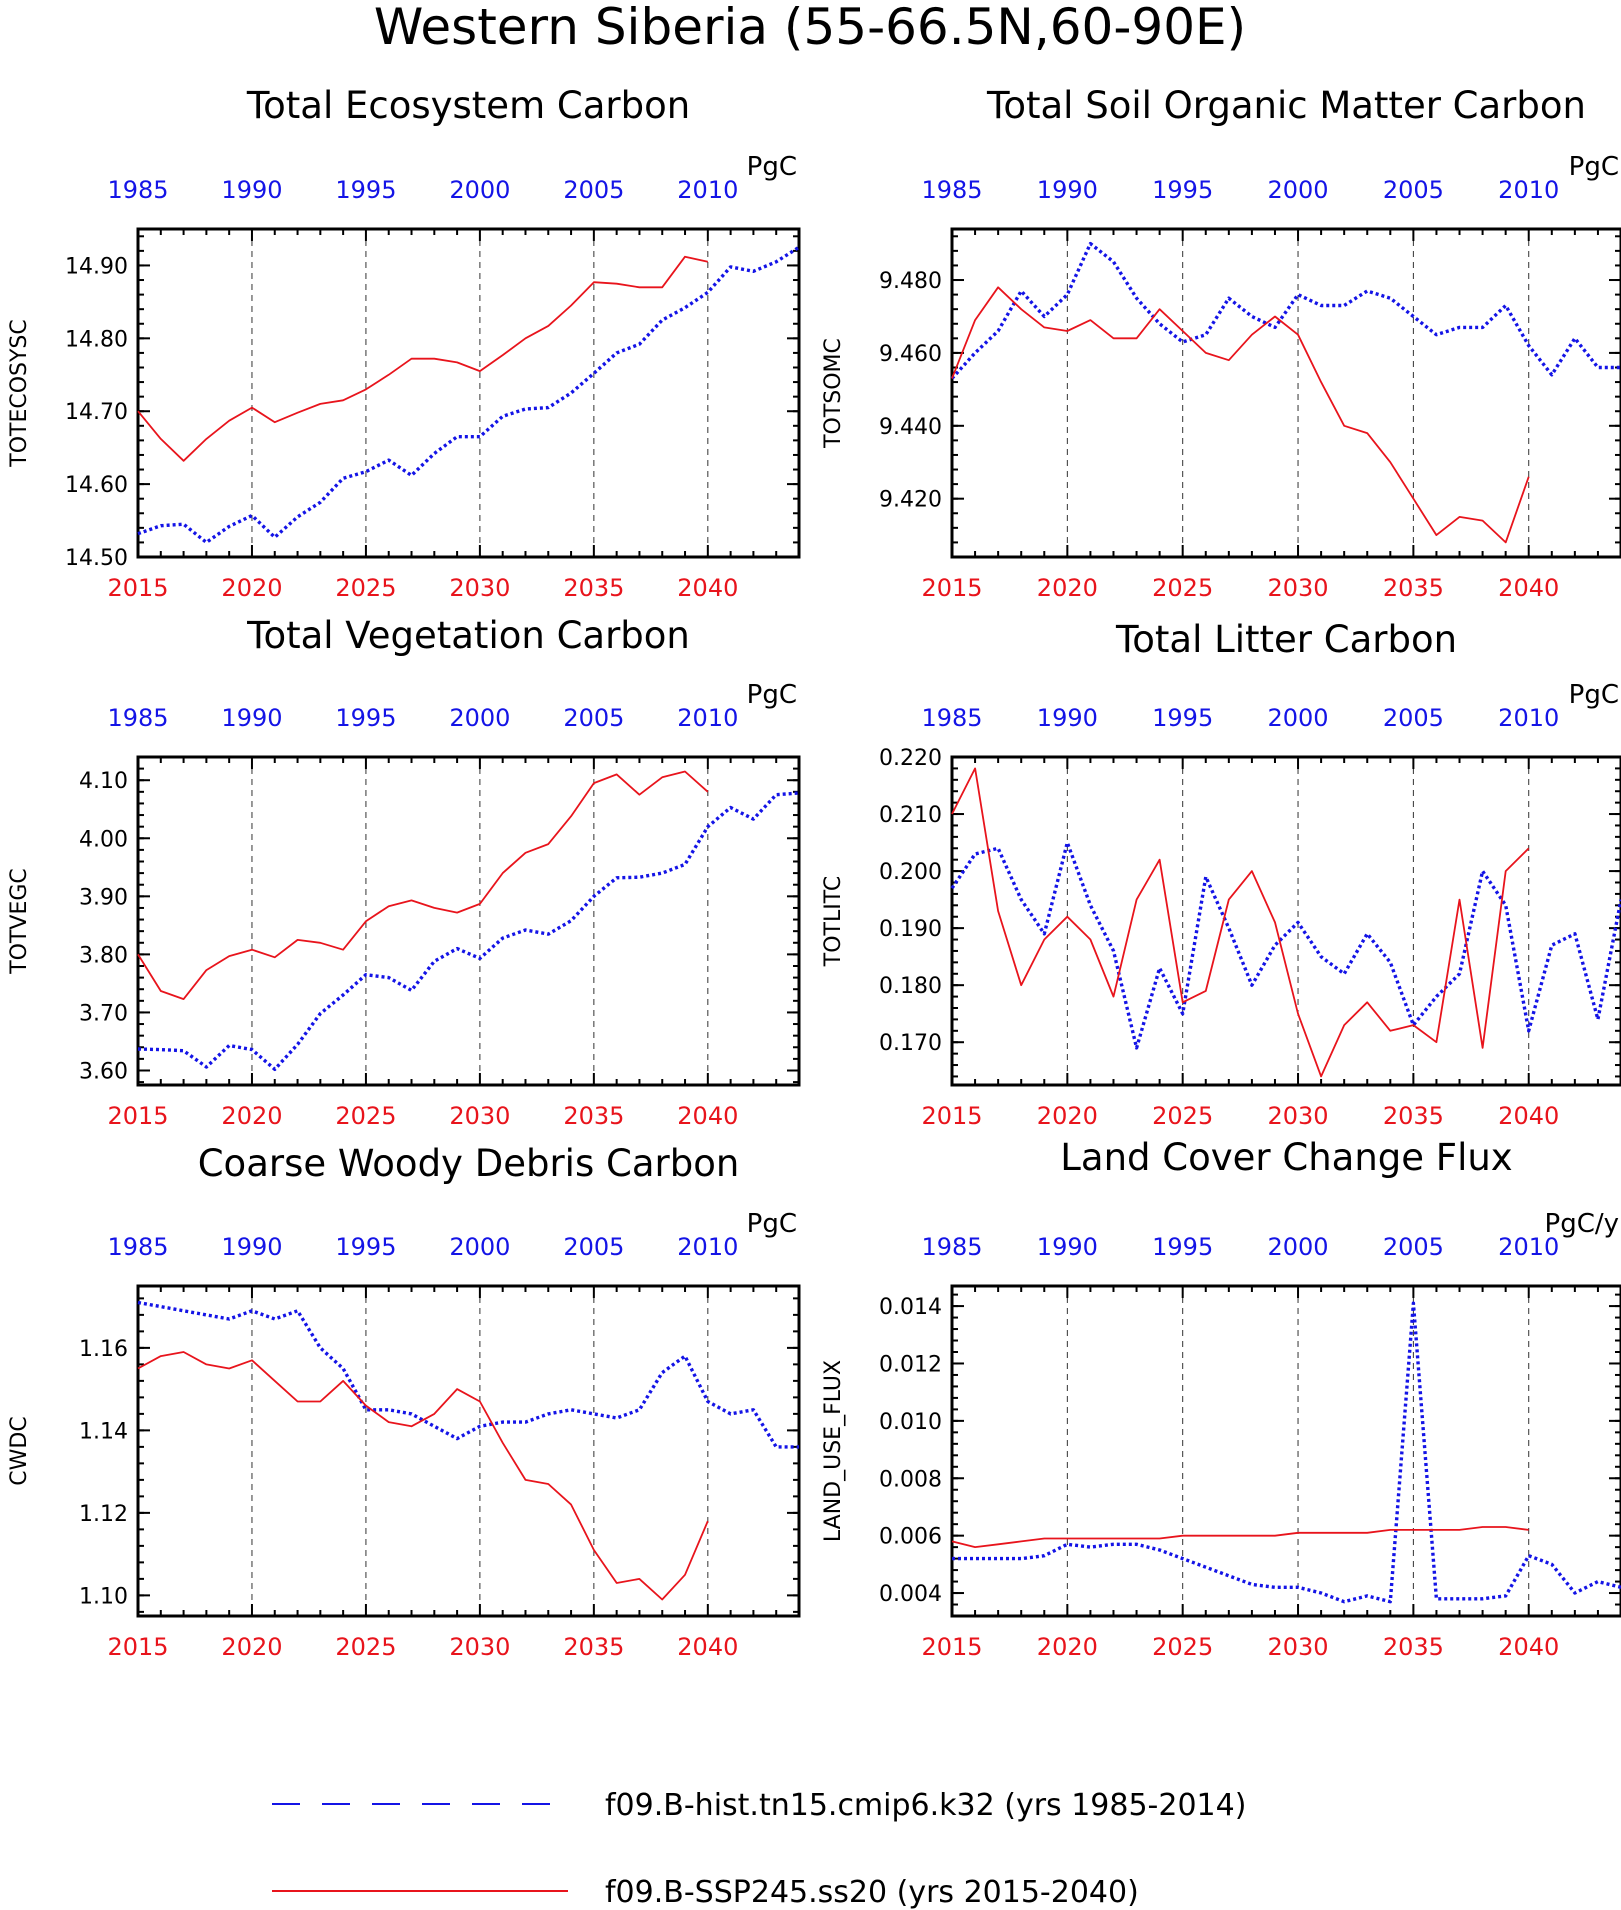 The width and height of the screenshot is (1621, 1910). What do you see at coordinates (96, 266) in the screenshot?
I see `y-tick-label: 14.90` at bounding box center [96, 266].